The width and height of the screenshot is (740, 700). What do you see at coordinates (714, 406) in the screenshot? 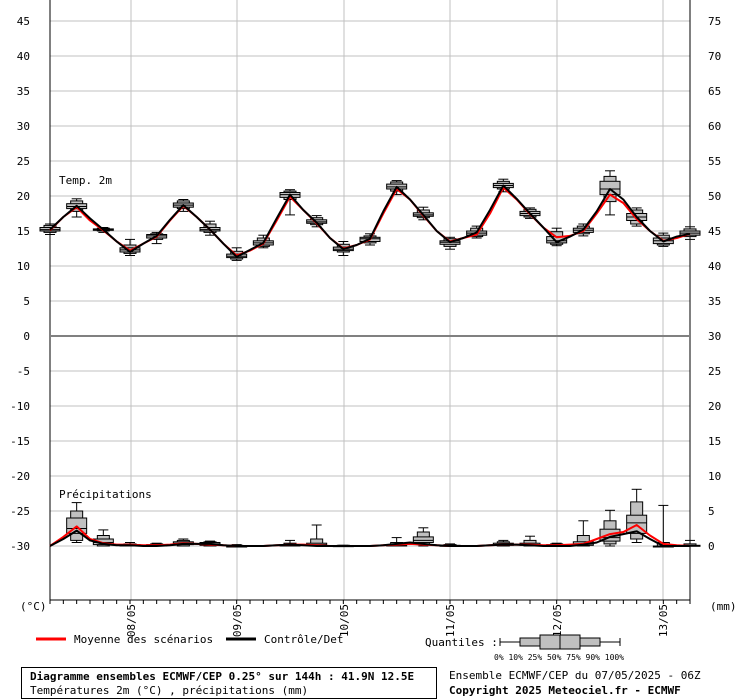
I see `right-tick-label: 20` at bounding box center [714, 406].